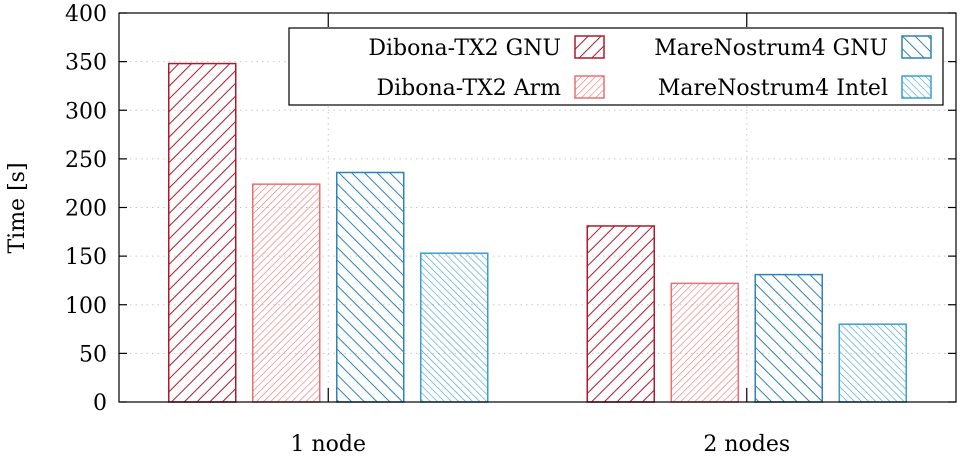  I want to click on legend-box, so click(616, 66).